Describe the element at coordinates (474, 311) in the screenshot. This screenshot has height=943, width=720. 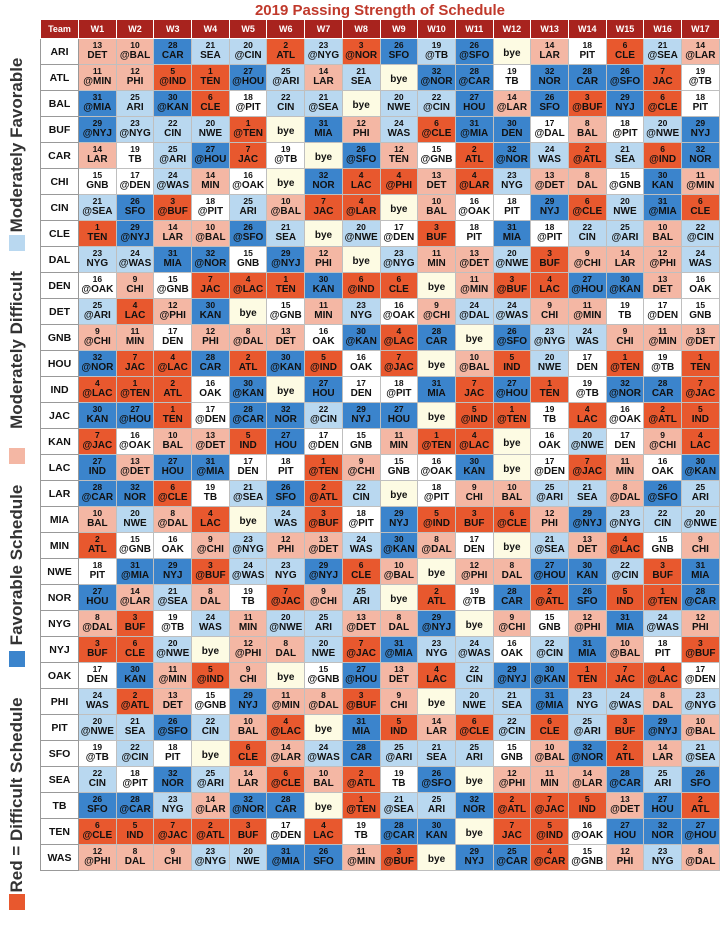
I see `schedule-cell: 24 @DAL` at that location.